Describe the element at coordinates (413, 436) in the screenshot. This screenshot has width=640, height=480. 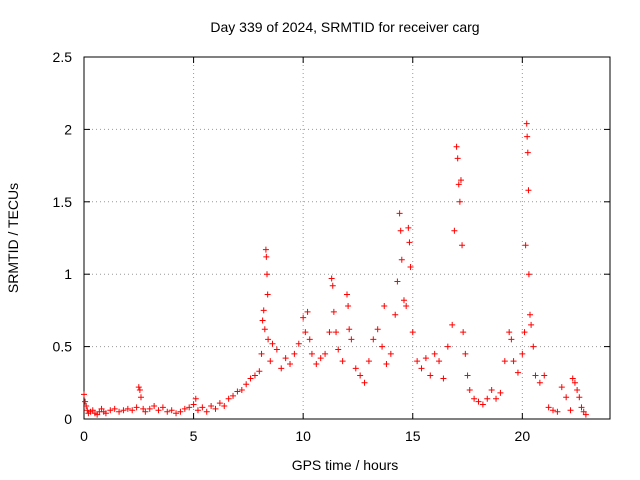
I see `x-tick-label: 15` at that location.